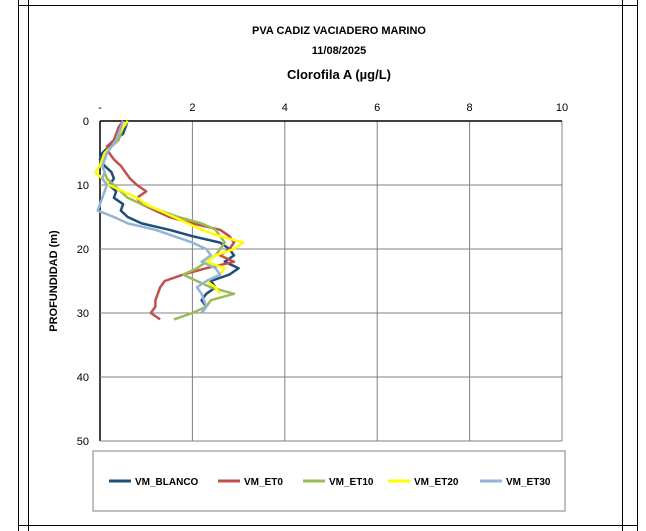 This screenshot has height=531, width=646. What do you see at coordinates (351, 482) in the screenshot?
I see `legend-label: VM_ET10` at bounding box center [351, 482].